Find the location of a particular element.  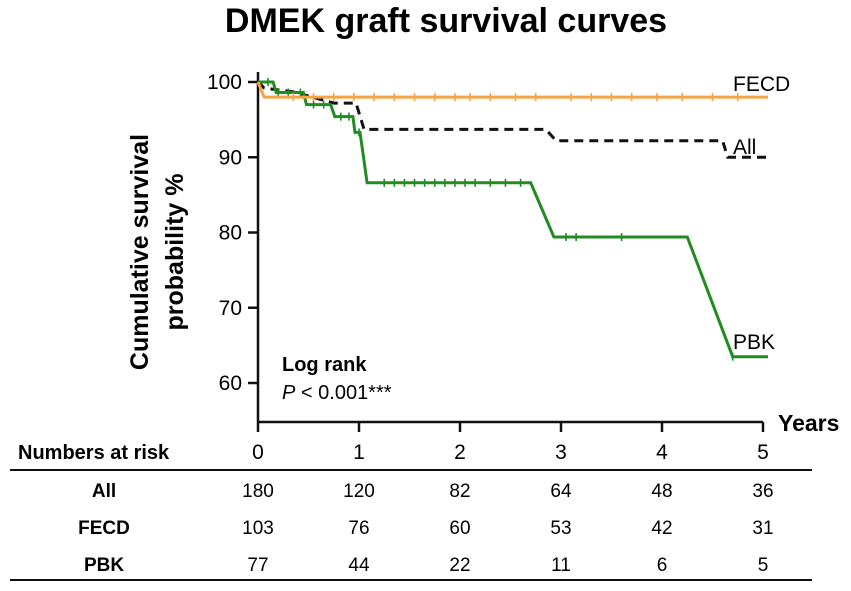

risk-value: 6 is located at coordinates (662, 565).